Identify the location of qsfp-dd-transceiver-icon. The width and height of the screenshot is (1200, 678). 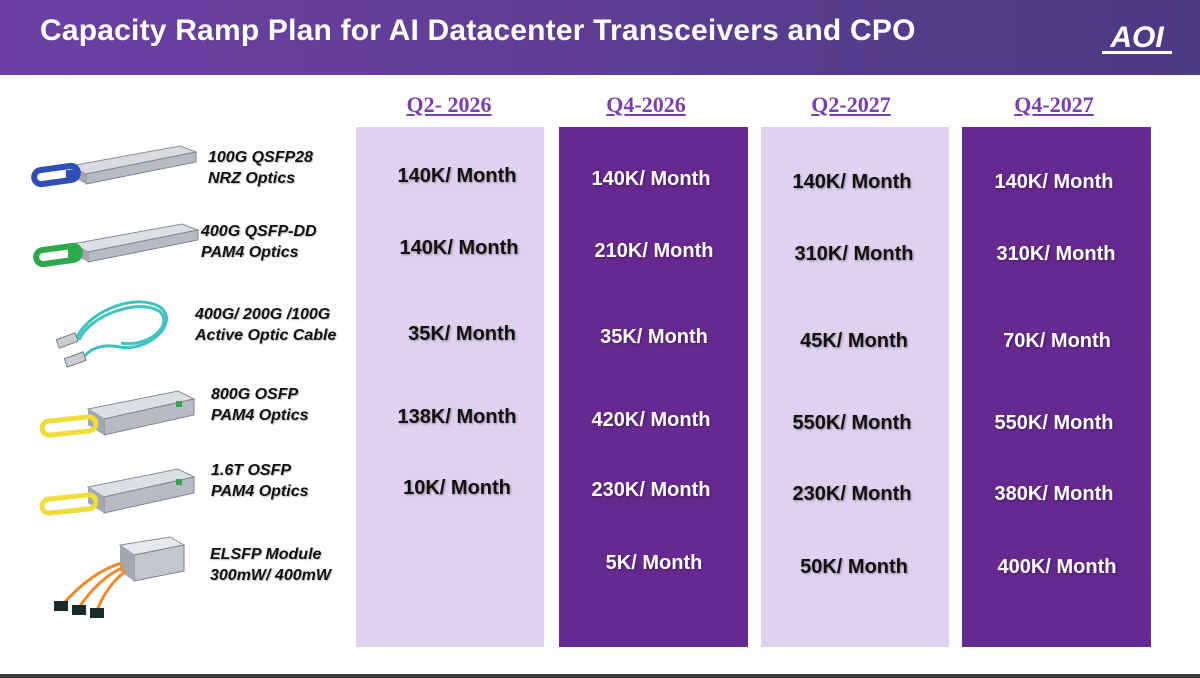
(116, 245).